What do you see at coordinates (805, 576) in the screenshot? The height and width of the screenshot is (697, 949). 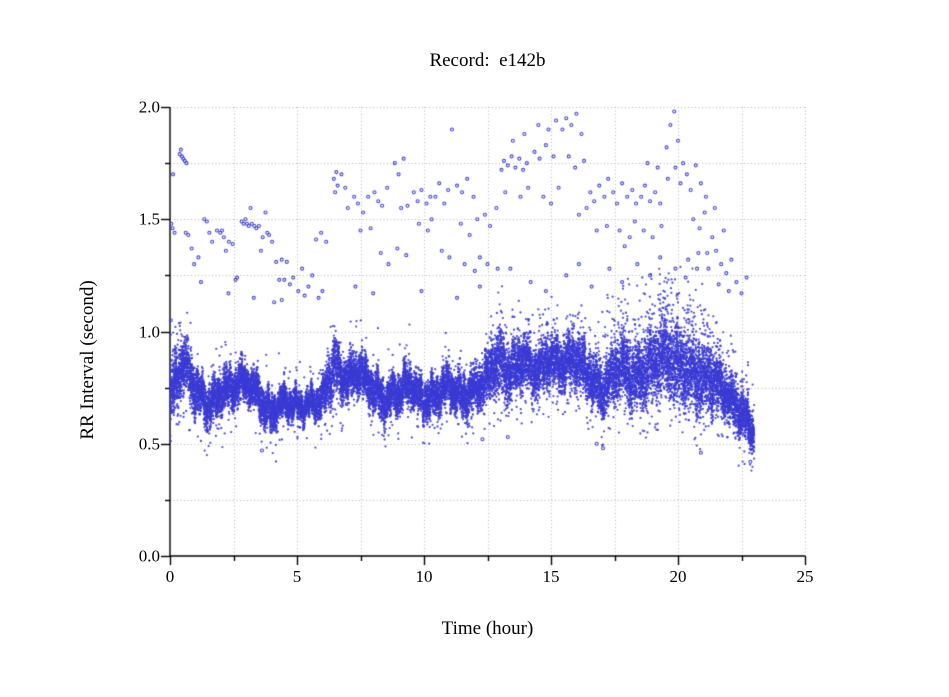 I see `x-tick-label: 25` at bounding box center [805, 576].